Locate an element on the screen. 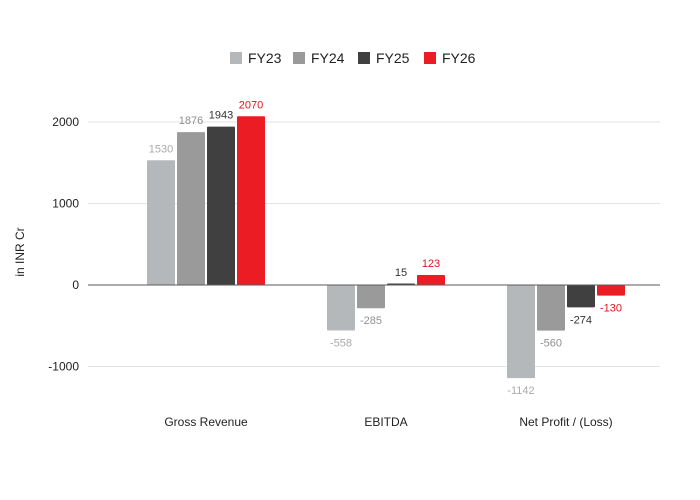 This screenshot has width=700, height=500. legend-swatch-fy24 is located at coordinates (299, 58).